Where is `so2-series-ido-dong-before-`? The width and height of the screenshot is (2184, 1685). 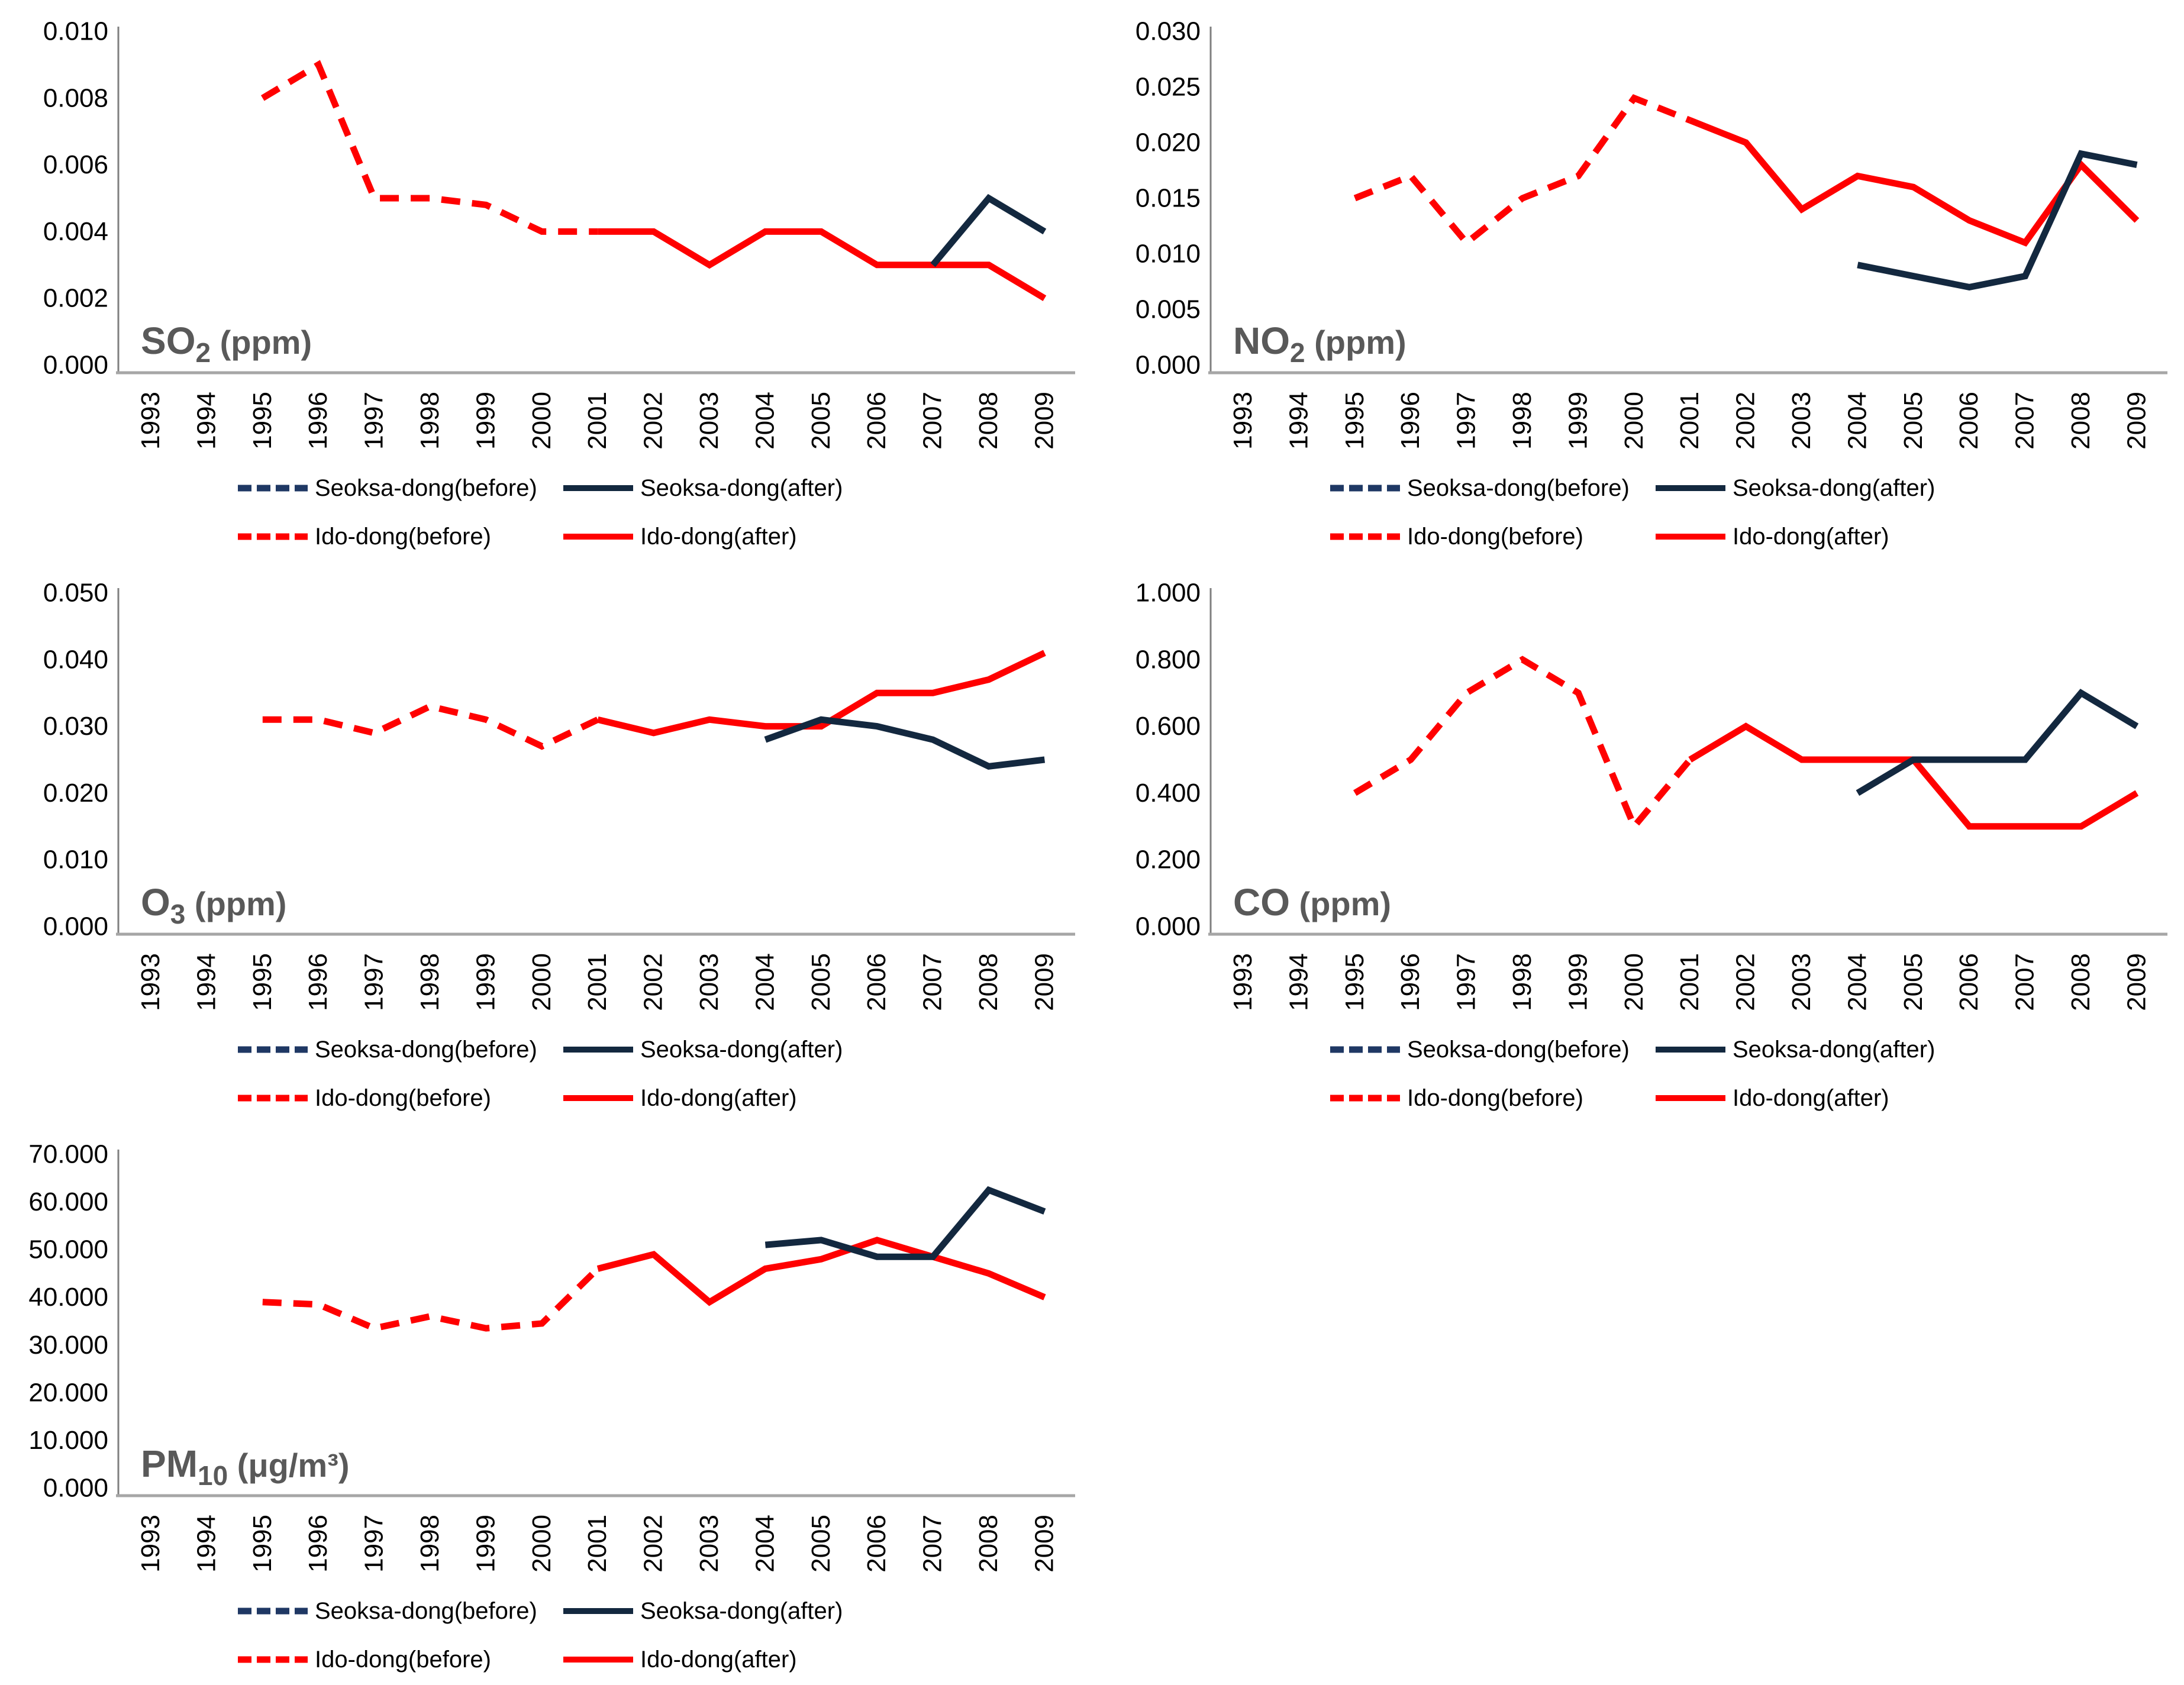 so2-series-ido-dong-before- is located at coordinates (429, 147).